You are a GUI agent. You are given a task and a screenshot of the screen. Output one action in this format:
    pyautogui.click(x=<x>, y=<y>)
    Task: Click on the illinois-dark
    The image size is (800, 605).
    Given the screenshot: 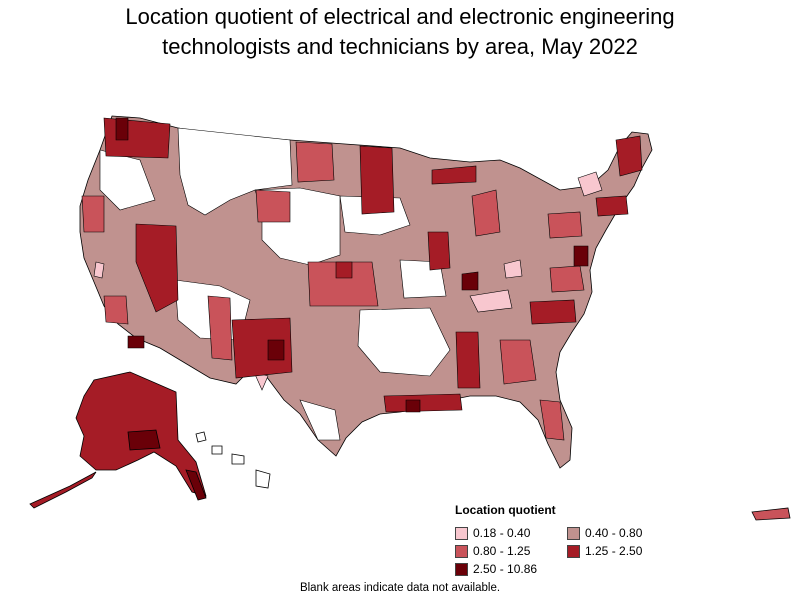 What is the action you would take?
    pyautogui.click(x=439, y=251)
    